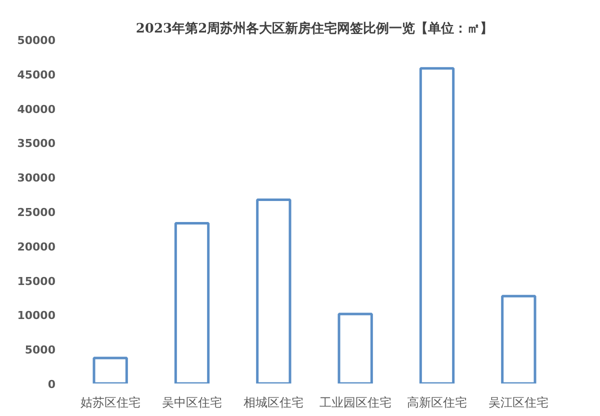  I want to click on y-tick-label: 45000, so click(36, 75).